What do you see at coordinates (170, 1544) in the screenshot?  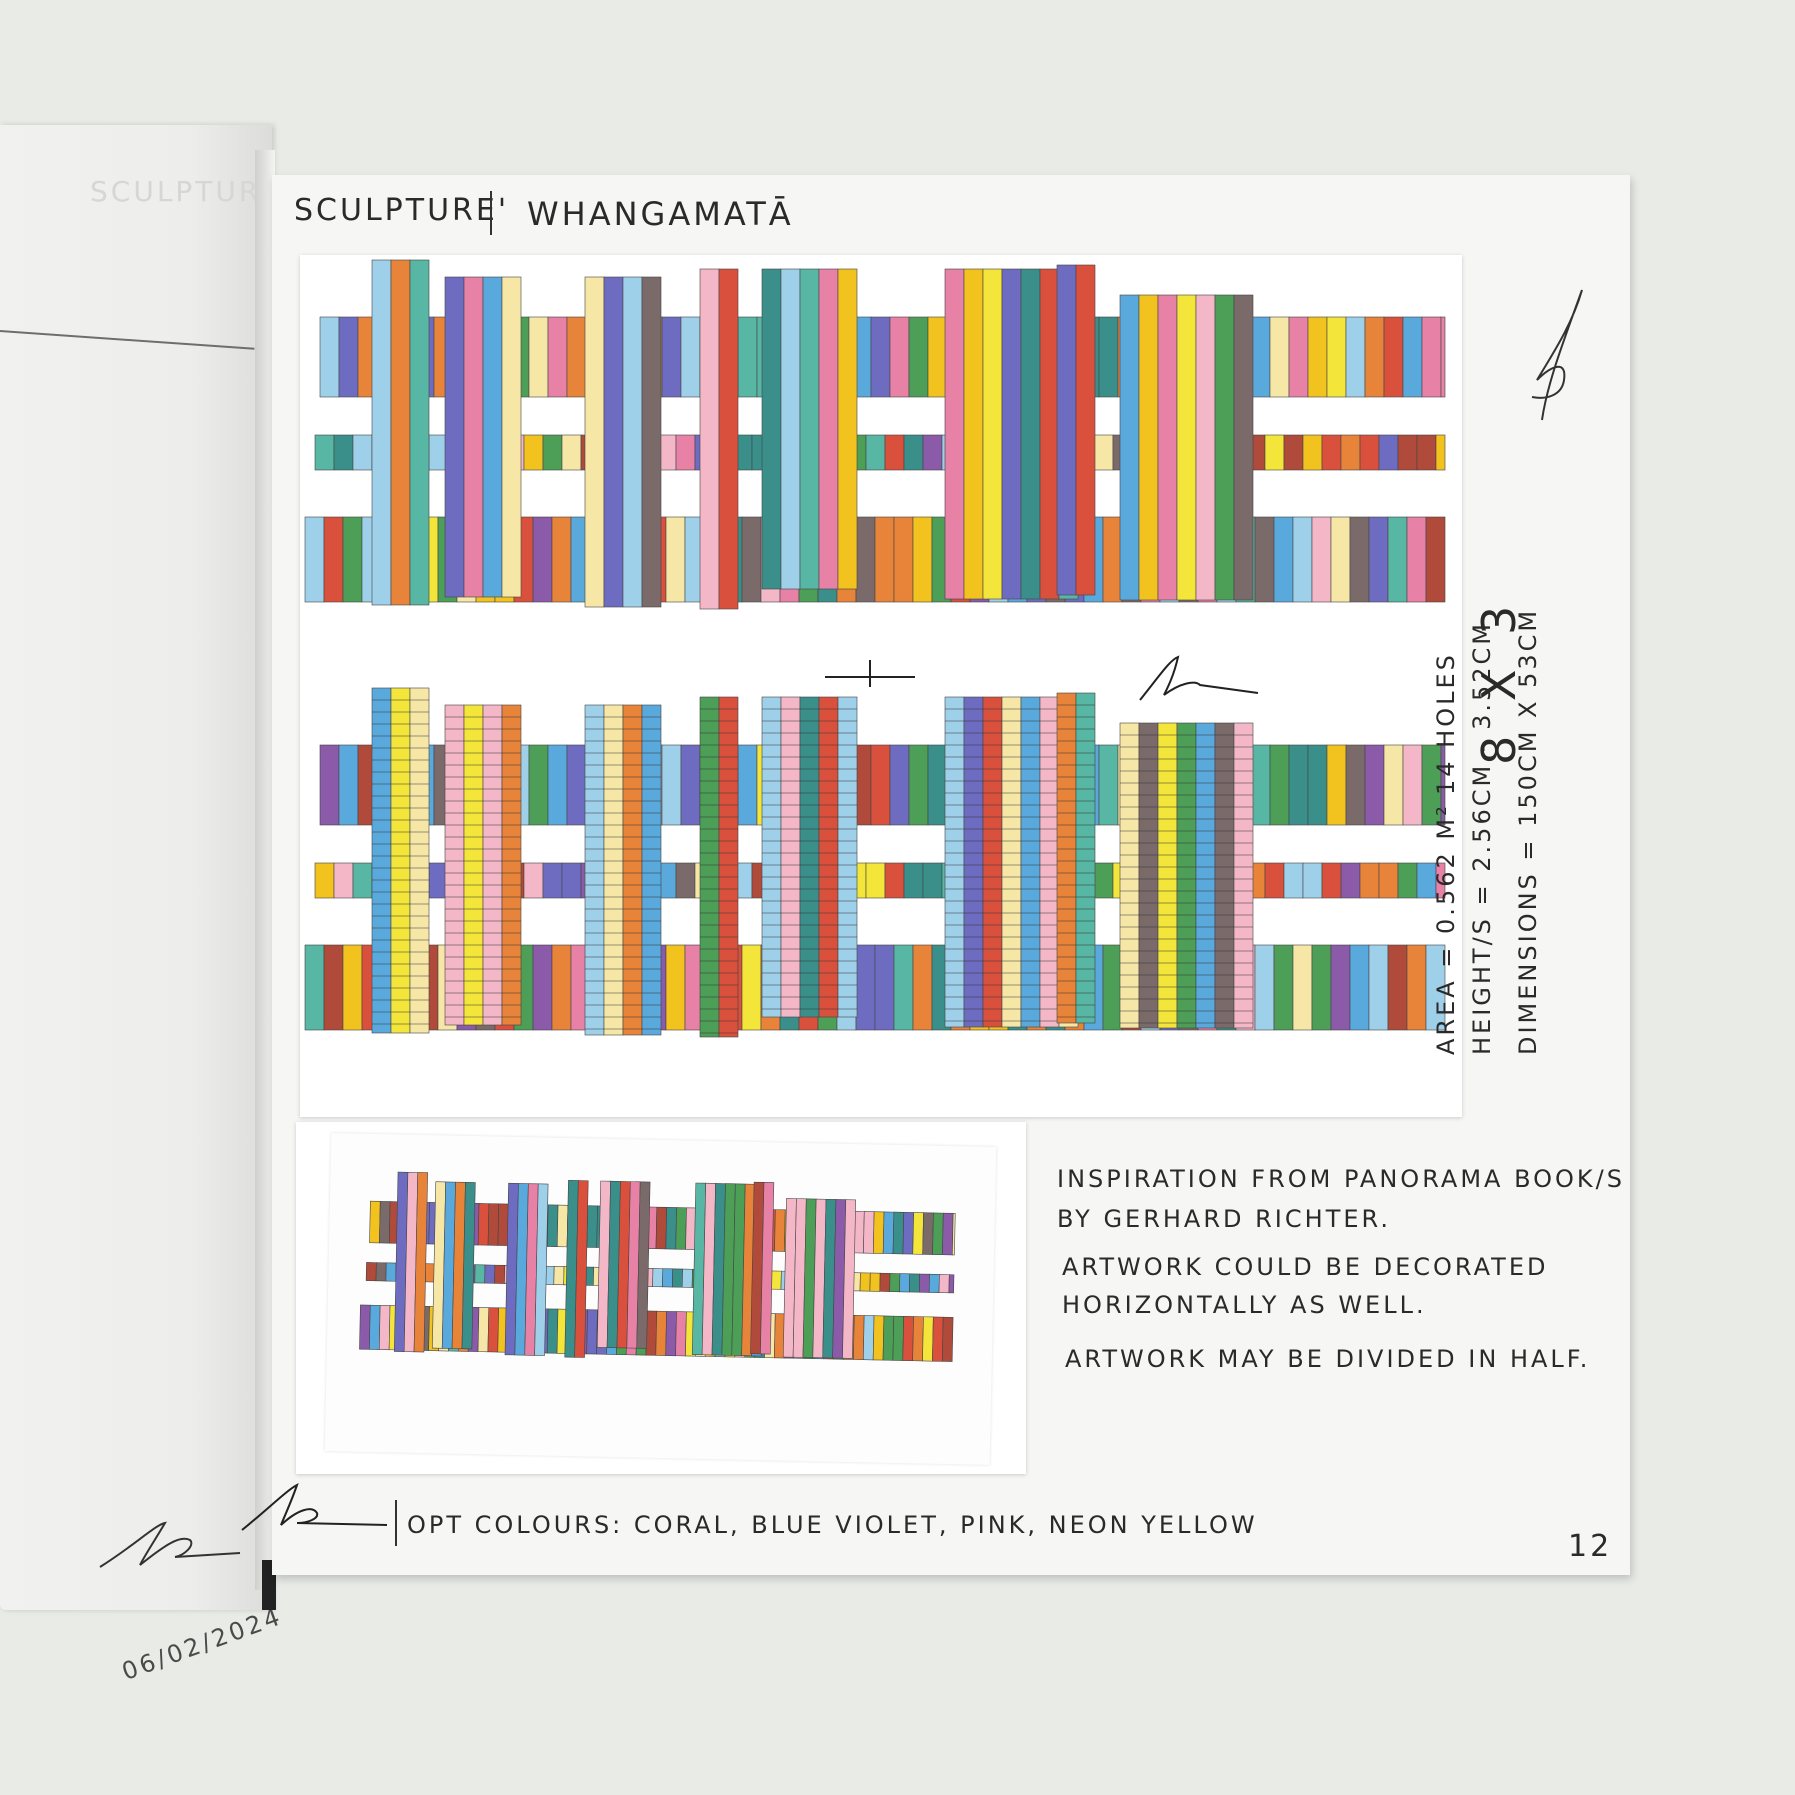 I see `signature-left-icon` at bounding box center [170, 1544].